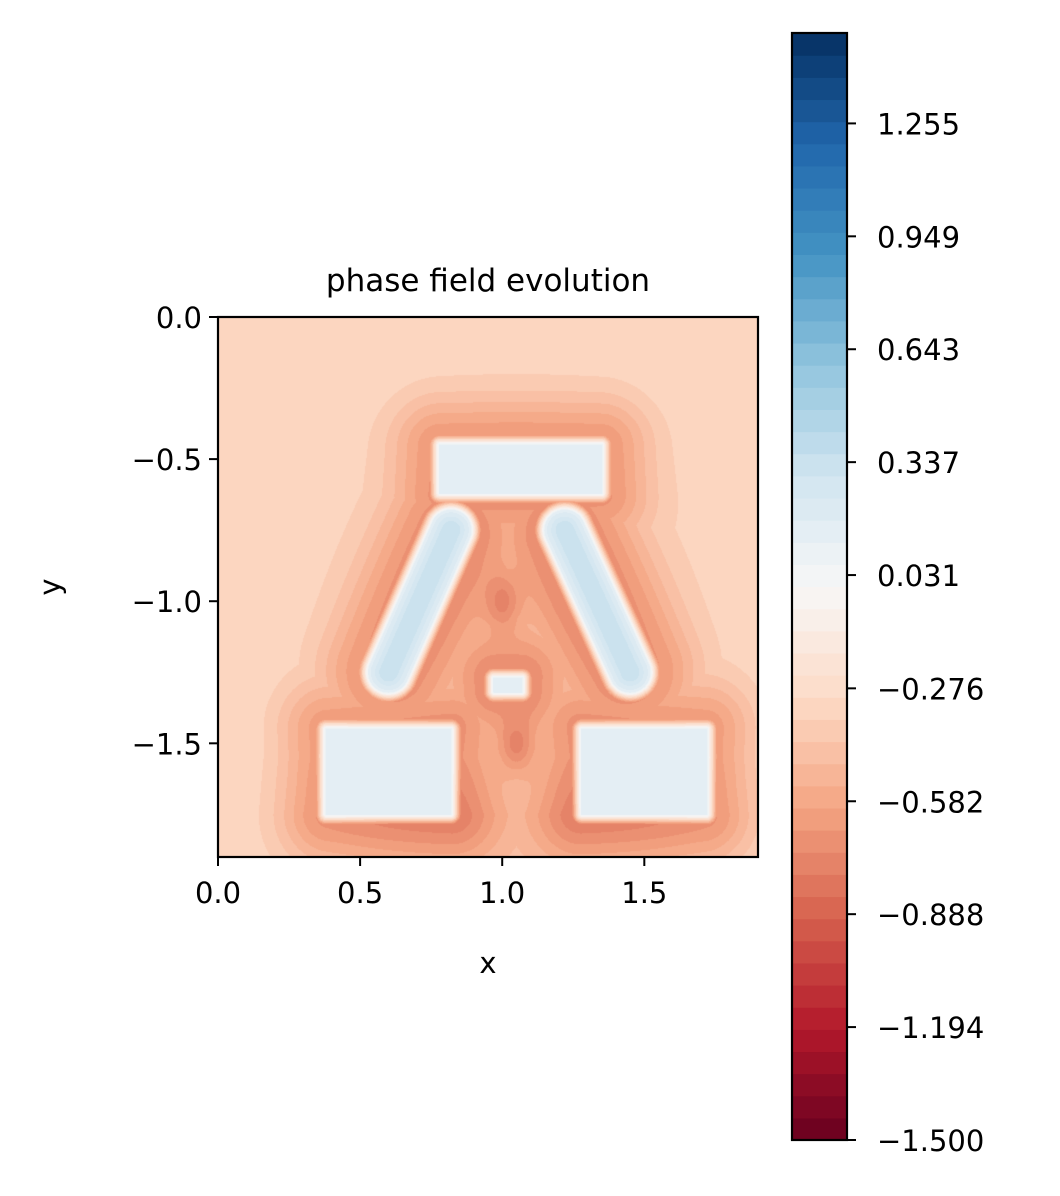  What do you see at coordinates (218, 893) in the screenshot?
I see `x-tick-label: 0.0` at bounding box center [218, 893].